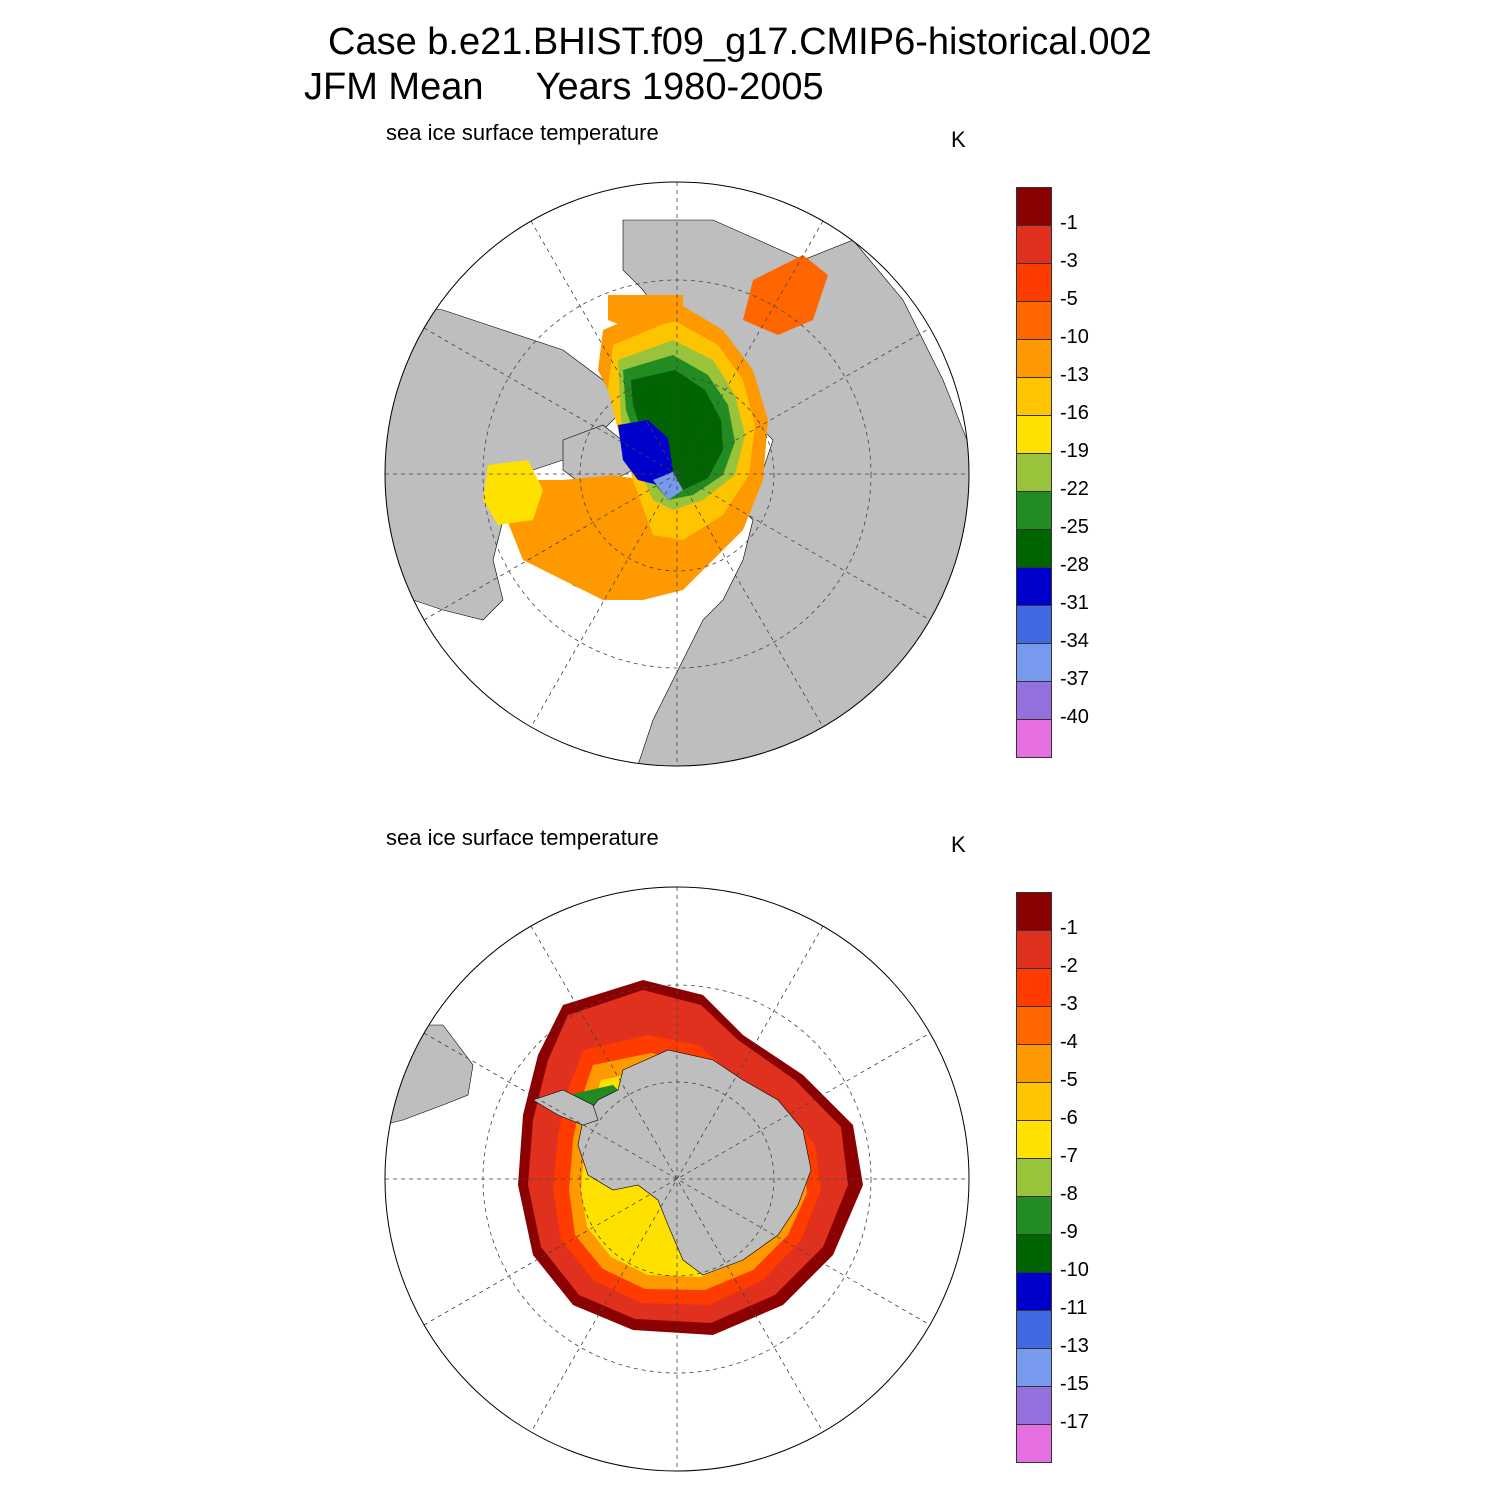 This screenshot has width=1500, height=1500. Describe the element at coordinates (1074, 527) in the screenshot. I see `north-colorbar-tick-label: -25` at that location.